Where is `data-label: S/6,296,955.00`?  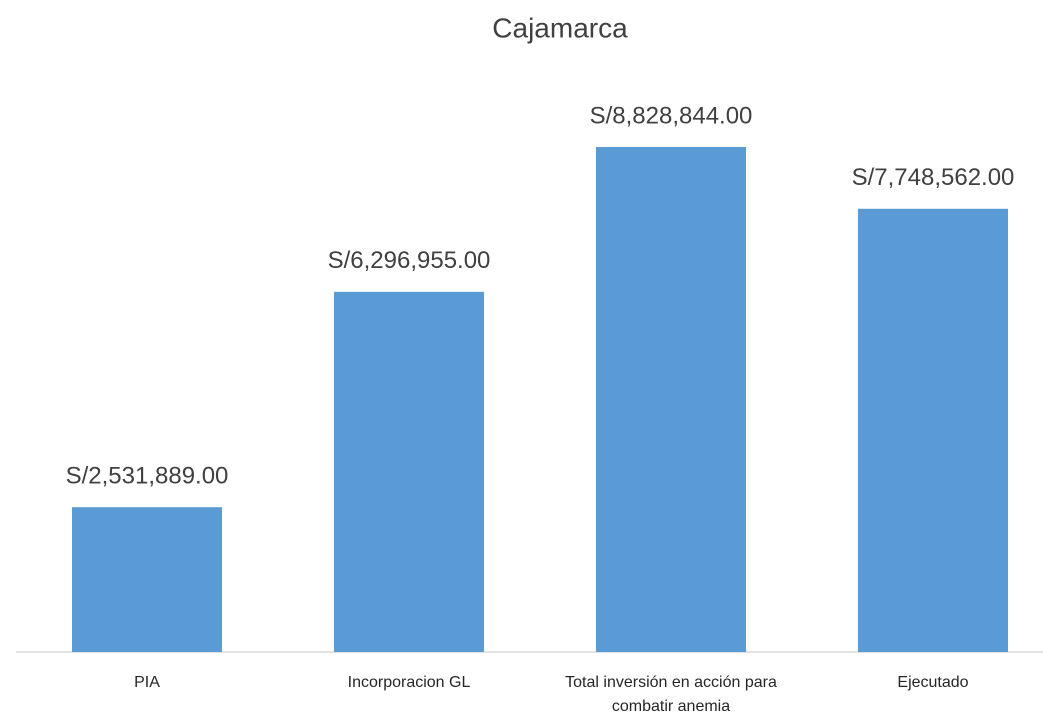
data-label: S/6,296,955.00 is located at coordinates (409, 260).